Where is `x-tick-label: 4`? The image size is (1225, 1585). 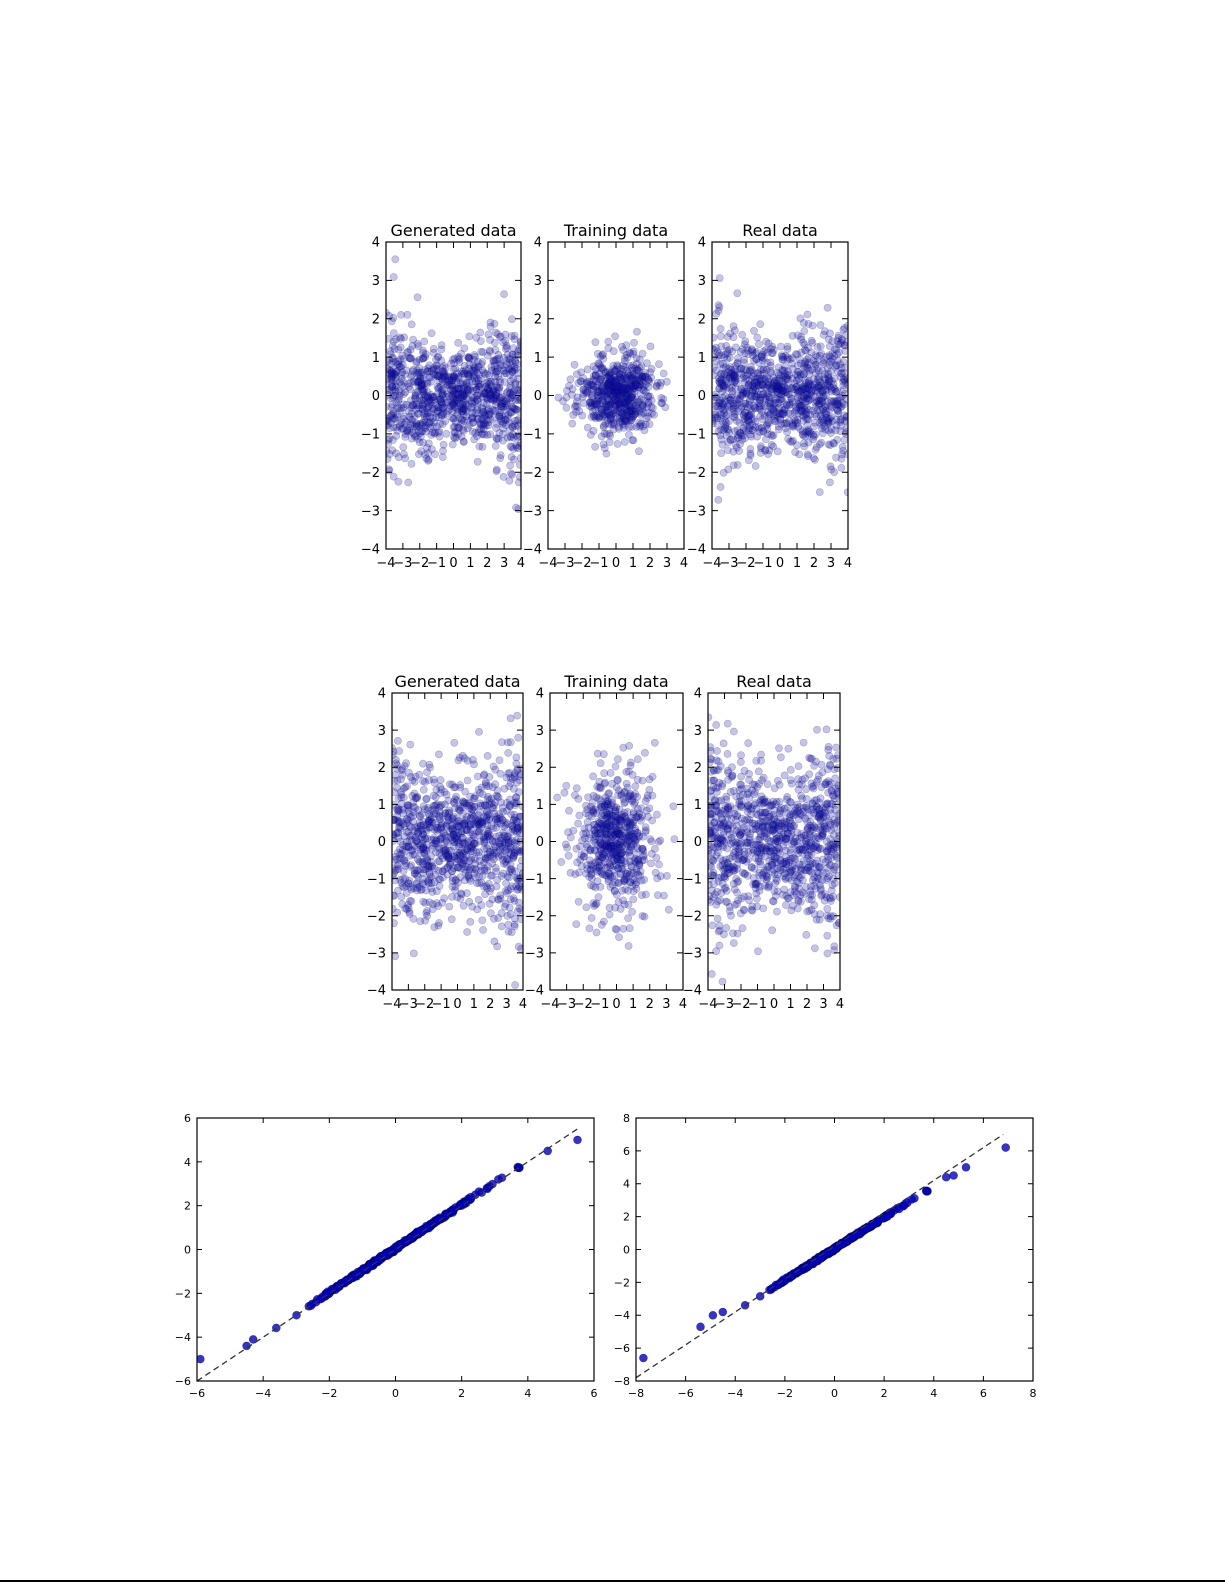 x-tick-label: 4 is located at coordinates (683, 1004).